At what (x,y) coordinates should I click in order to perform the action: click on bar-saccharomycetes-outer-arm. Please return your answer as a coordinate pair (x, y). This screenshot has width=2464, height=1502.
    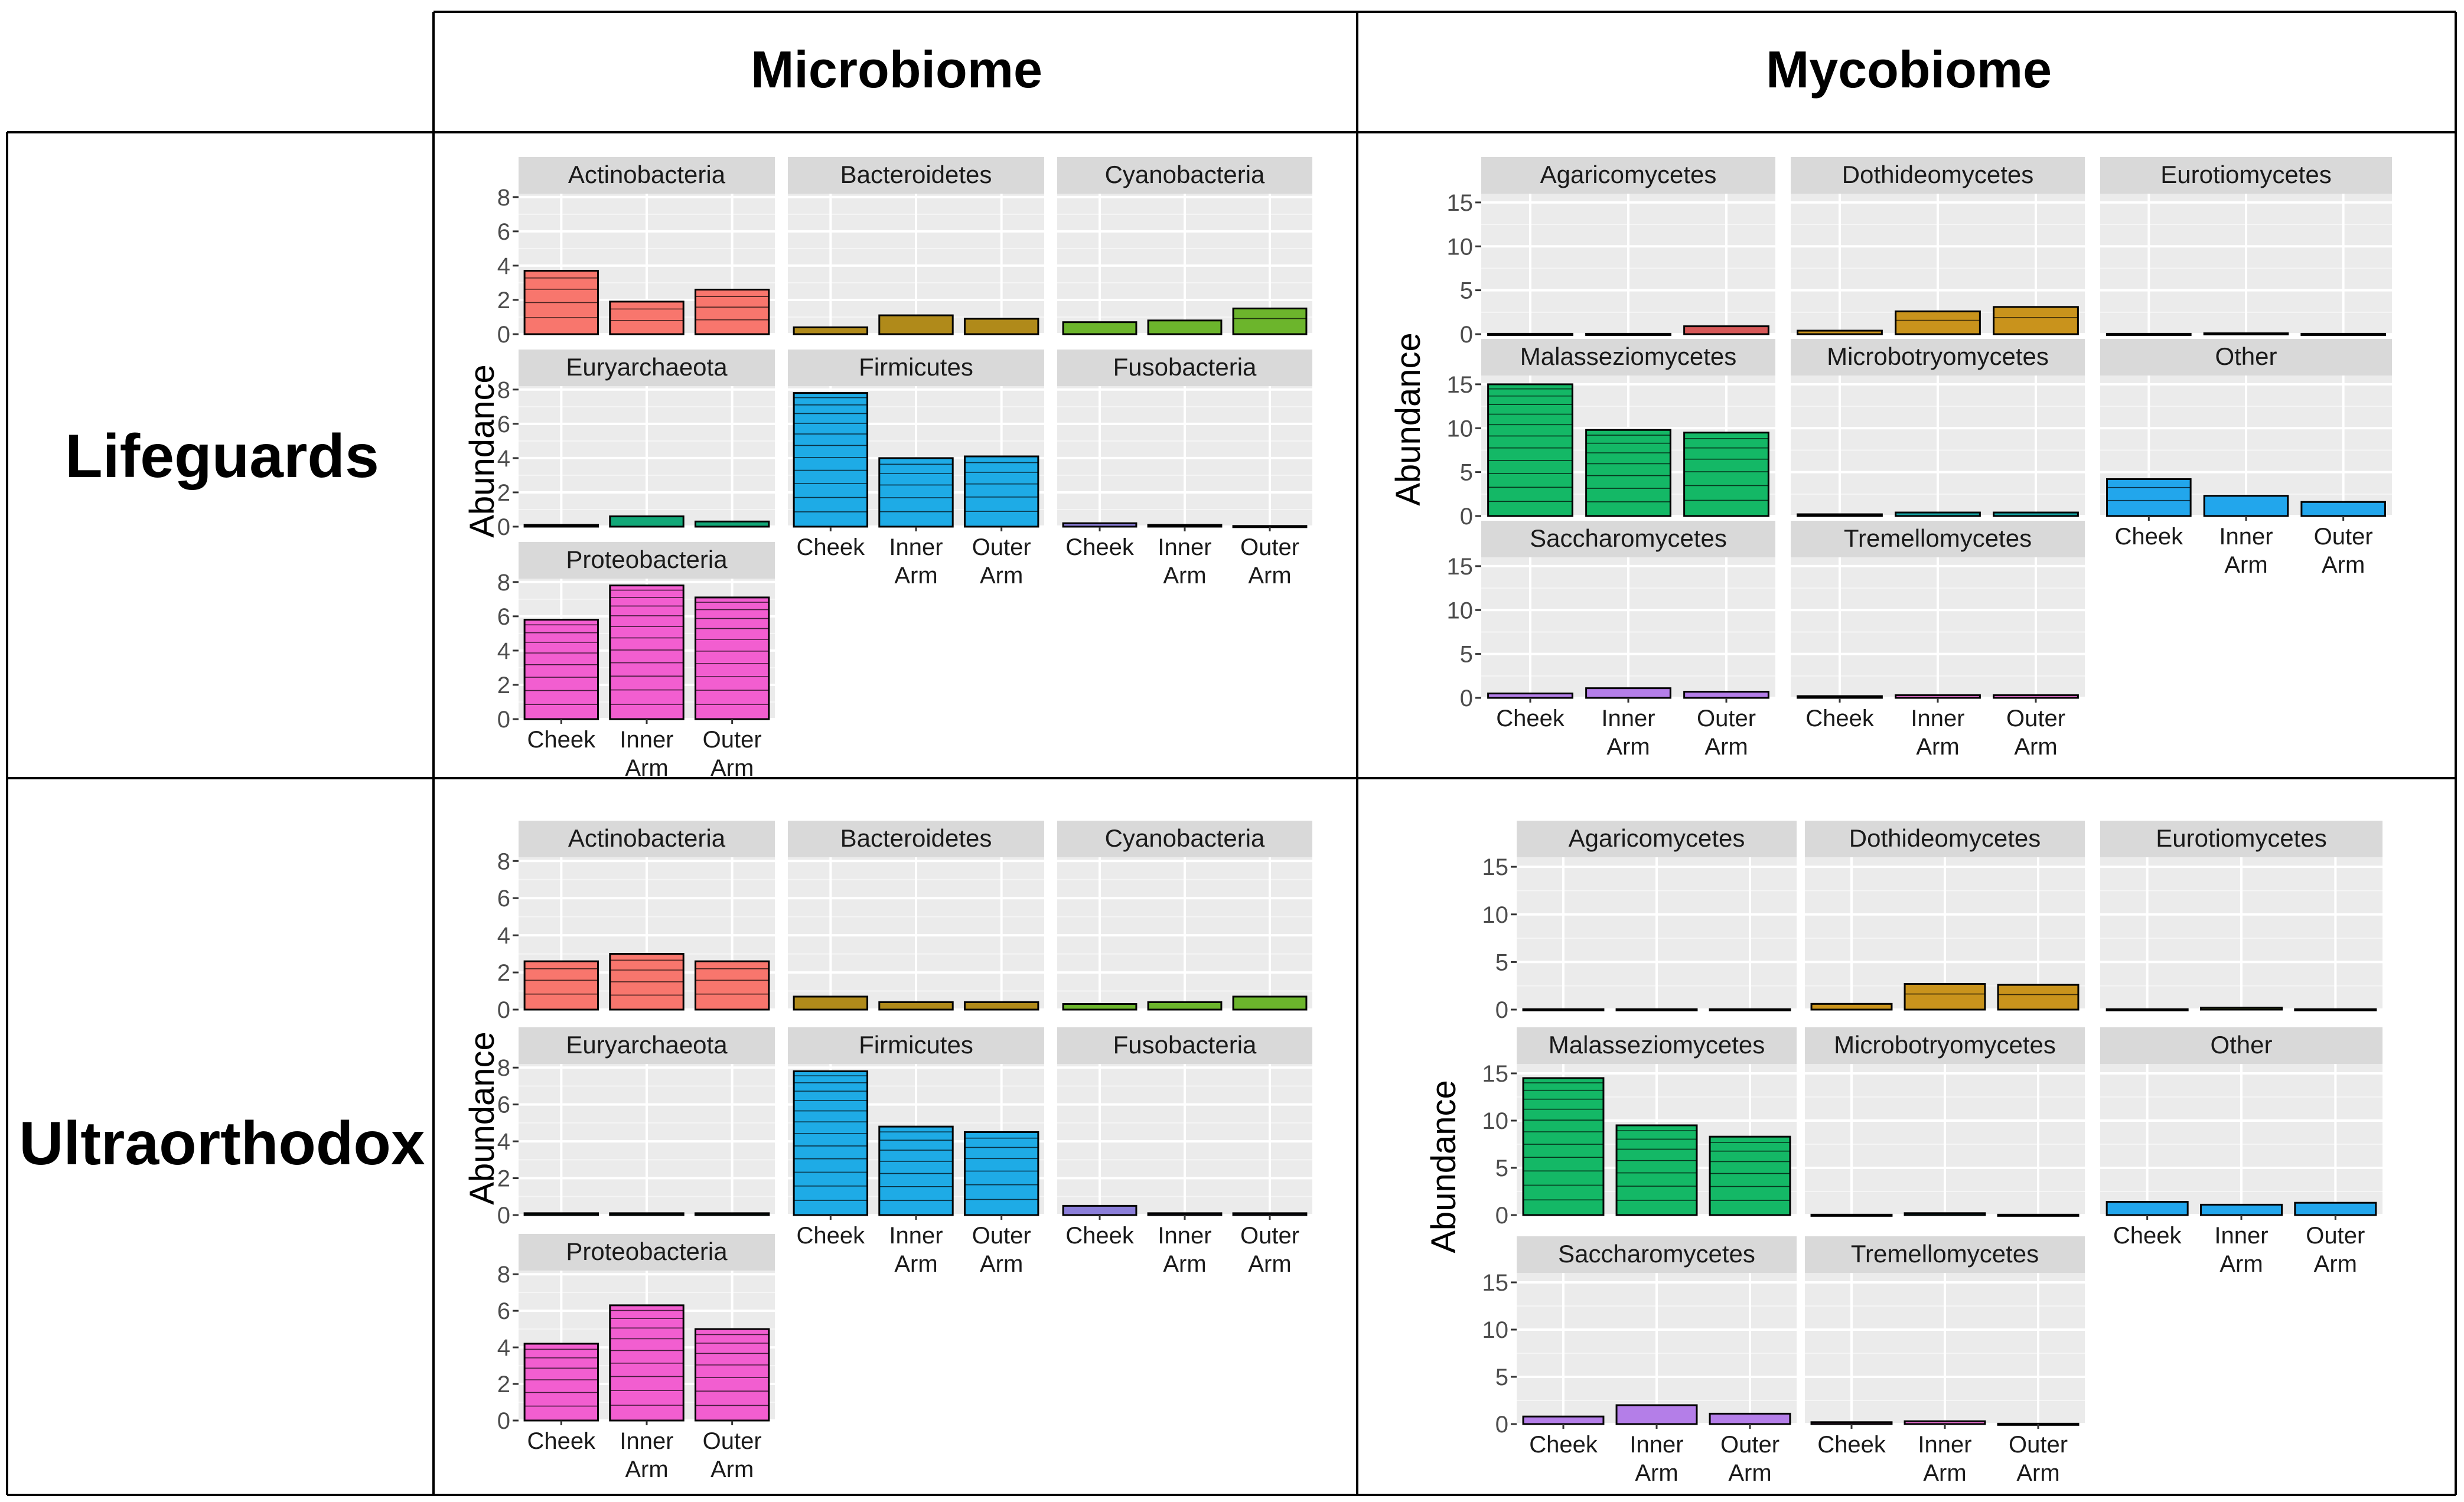
    Looking at the image, I should click on (1726, 695).